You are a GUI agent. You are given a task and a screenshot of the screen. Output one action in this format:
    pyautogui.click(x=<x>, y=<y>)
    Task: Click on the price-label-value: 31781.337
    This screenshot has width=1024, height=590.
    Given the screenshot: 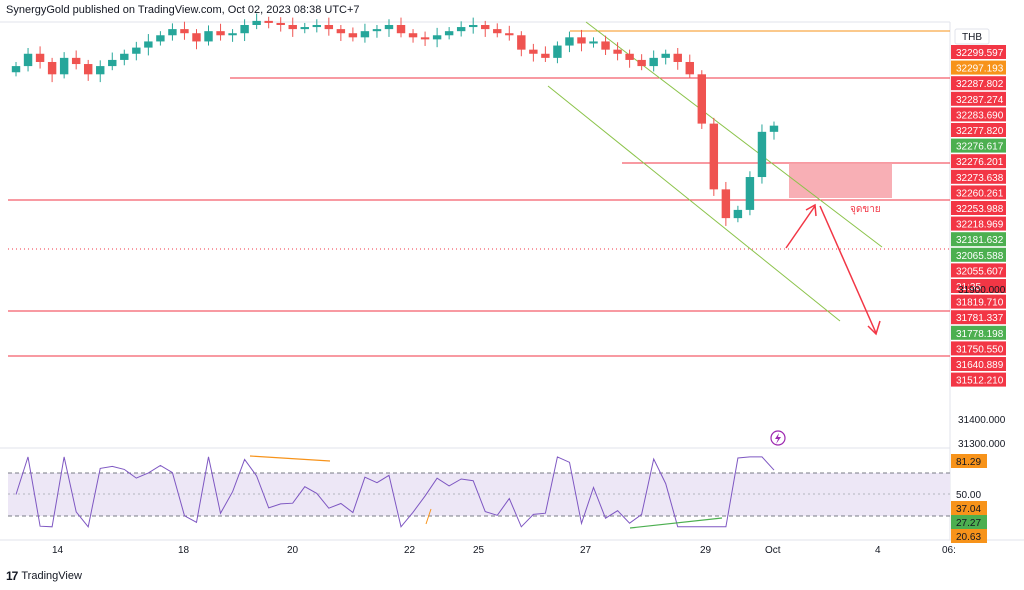 What is the action you would take?
    pyautogui.click(x=980, y=318)
    